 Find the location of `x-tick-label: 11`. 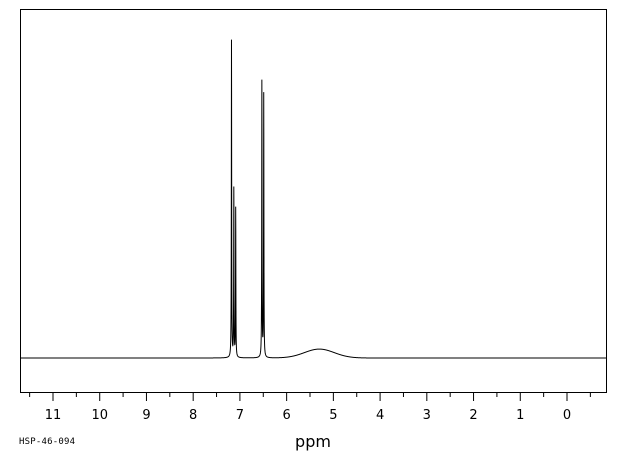

x-tick-label: 11 is located at coordinates (53, 415).